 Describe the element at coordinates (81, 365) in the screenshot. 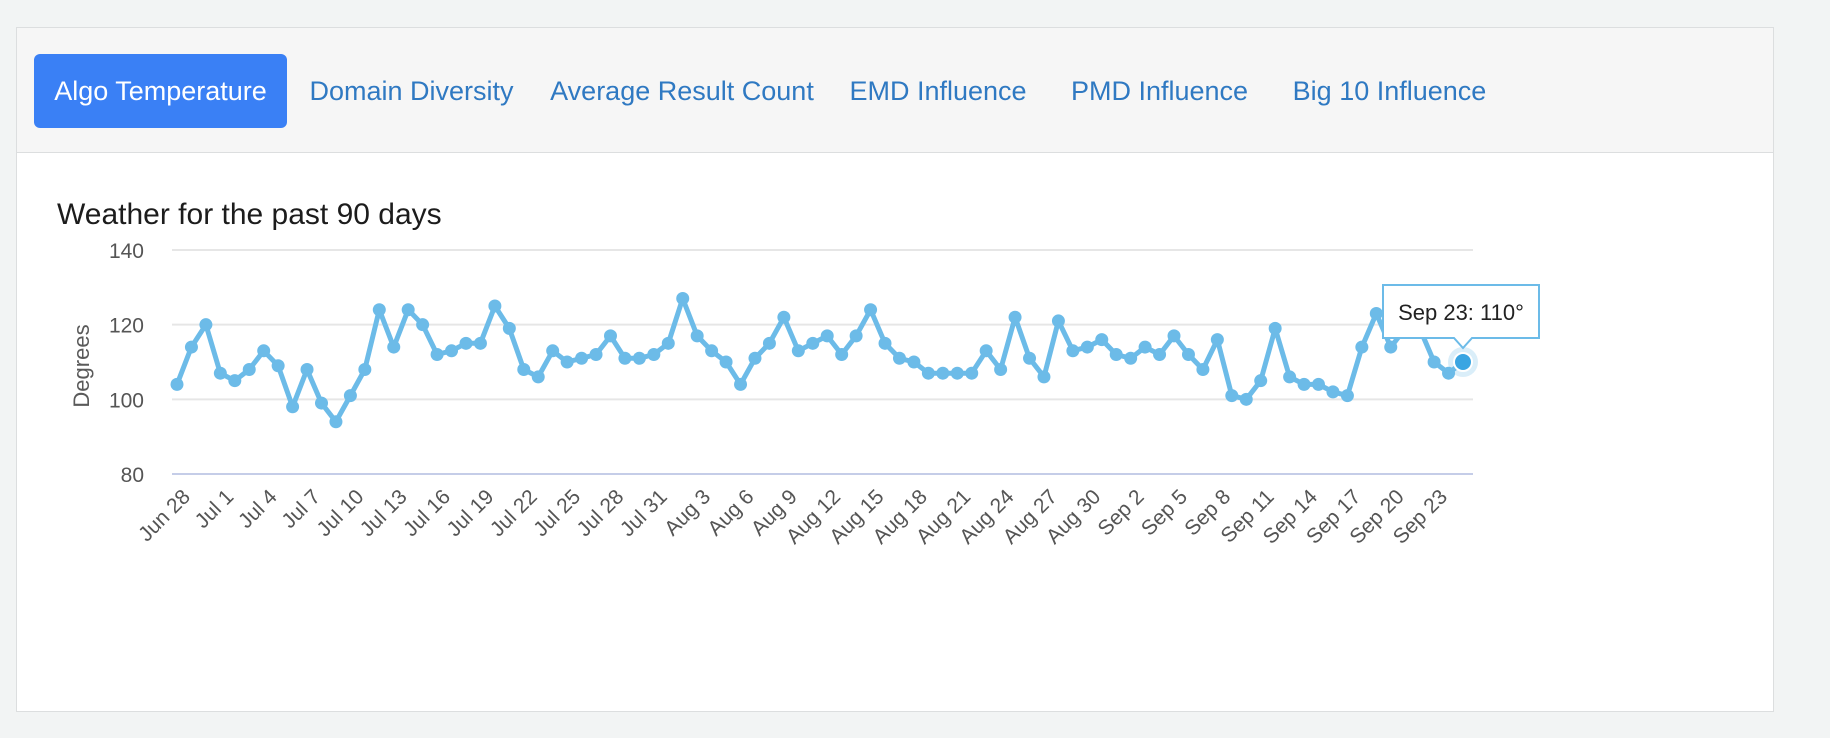

I see `y-axis-label: Degrees` at that location.